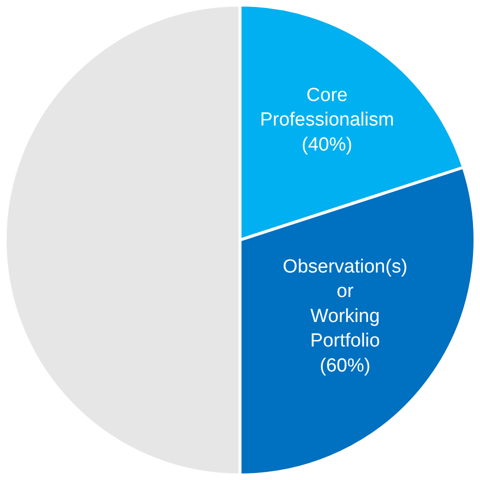  What do you see at coordinates (345, 304) in the screenshot?
I see `slice-label: Observation(s) or Working Portfolio` at bounding box center [345, 304].